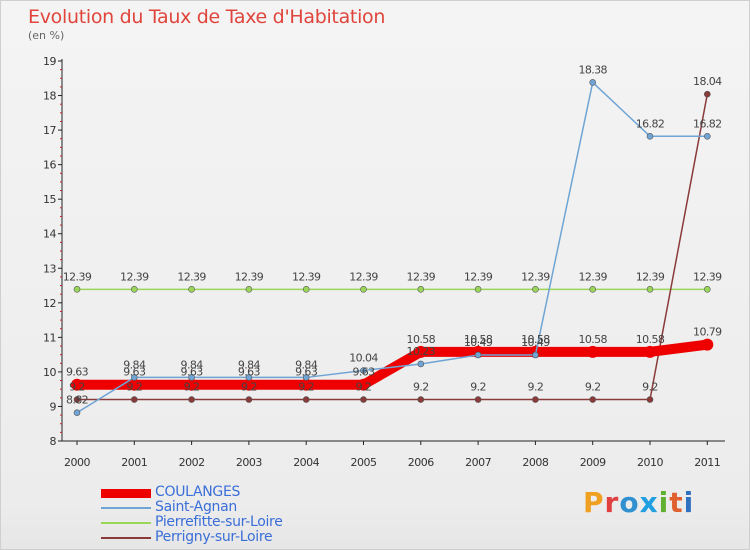 The image size is (750, 550). I want to click on chart-subtitle: (en %), so click(46, 35).